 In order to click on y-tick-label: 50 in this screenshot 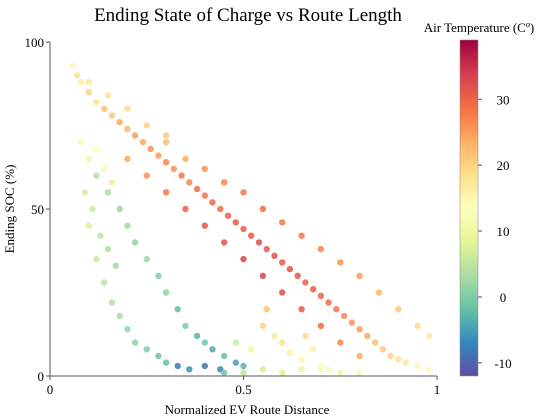, I will do `click(37, 209)`.